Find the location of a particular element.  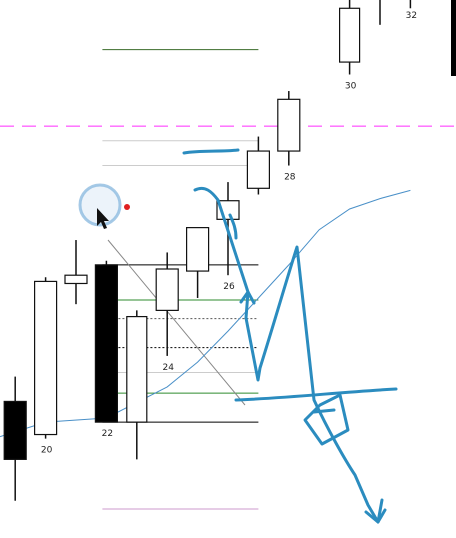

cursor-click-dot is located at coordinates (127, 207).